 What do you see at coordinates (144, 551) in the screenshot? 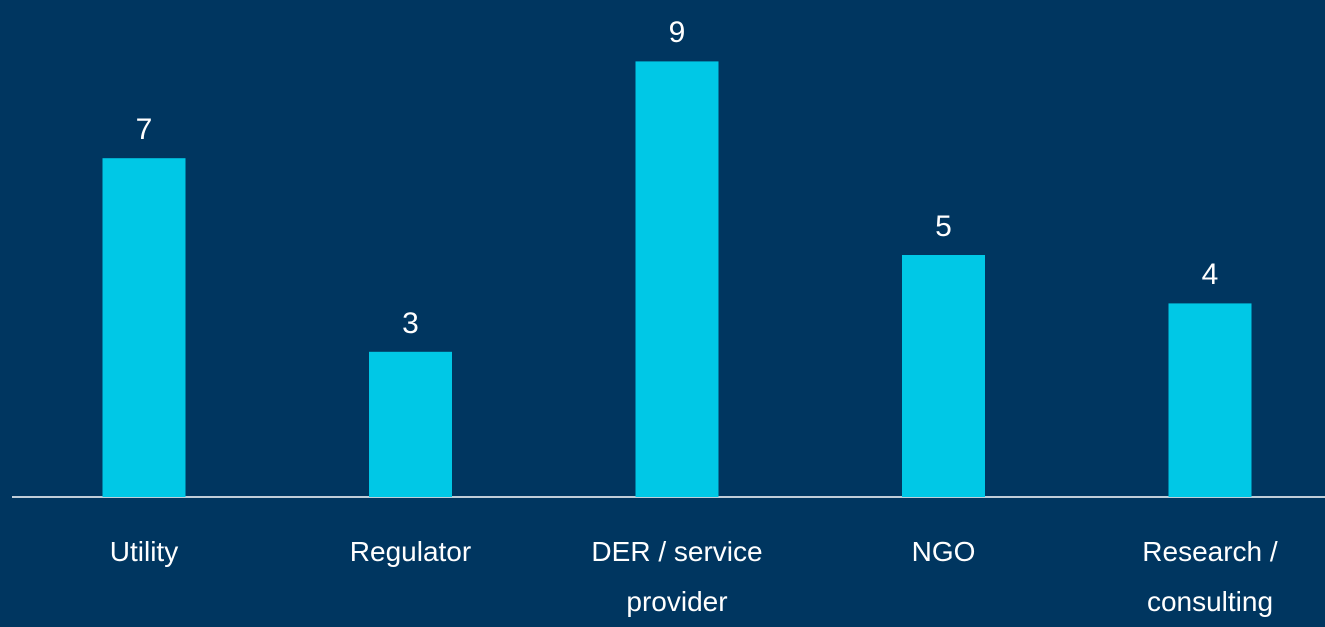
I see `x-tick-label: Utility` at bounding box center [144, 551].